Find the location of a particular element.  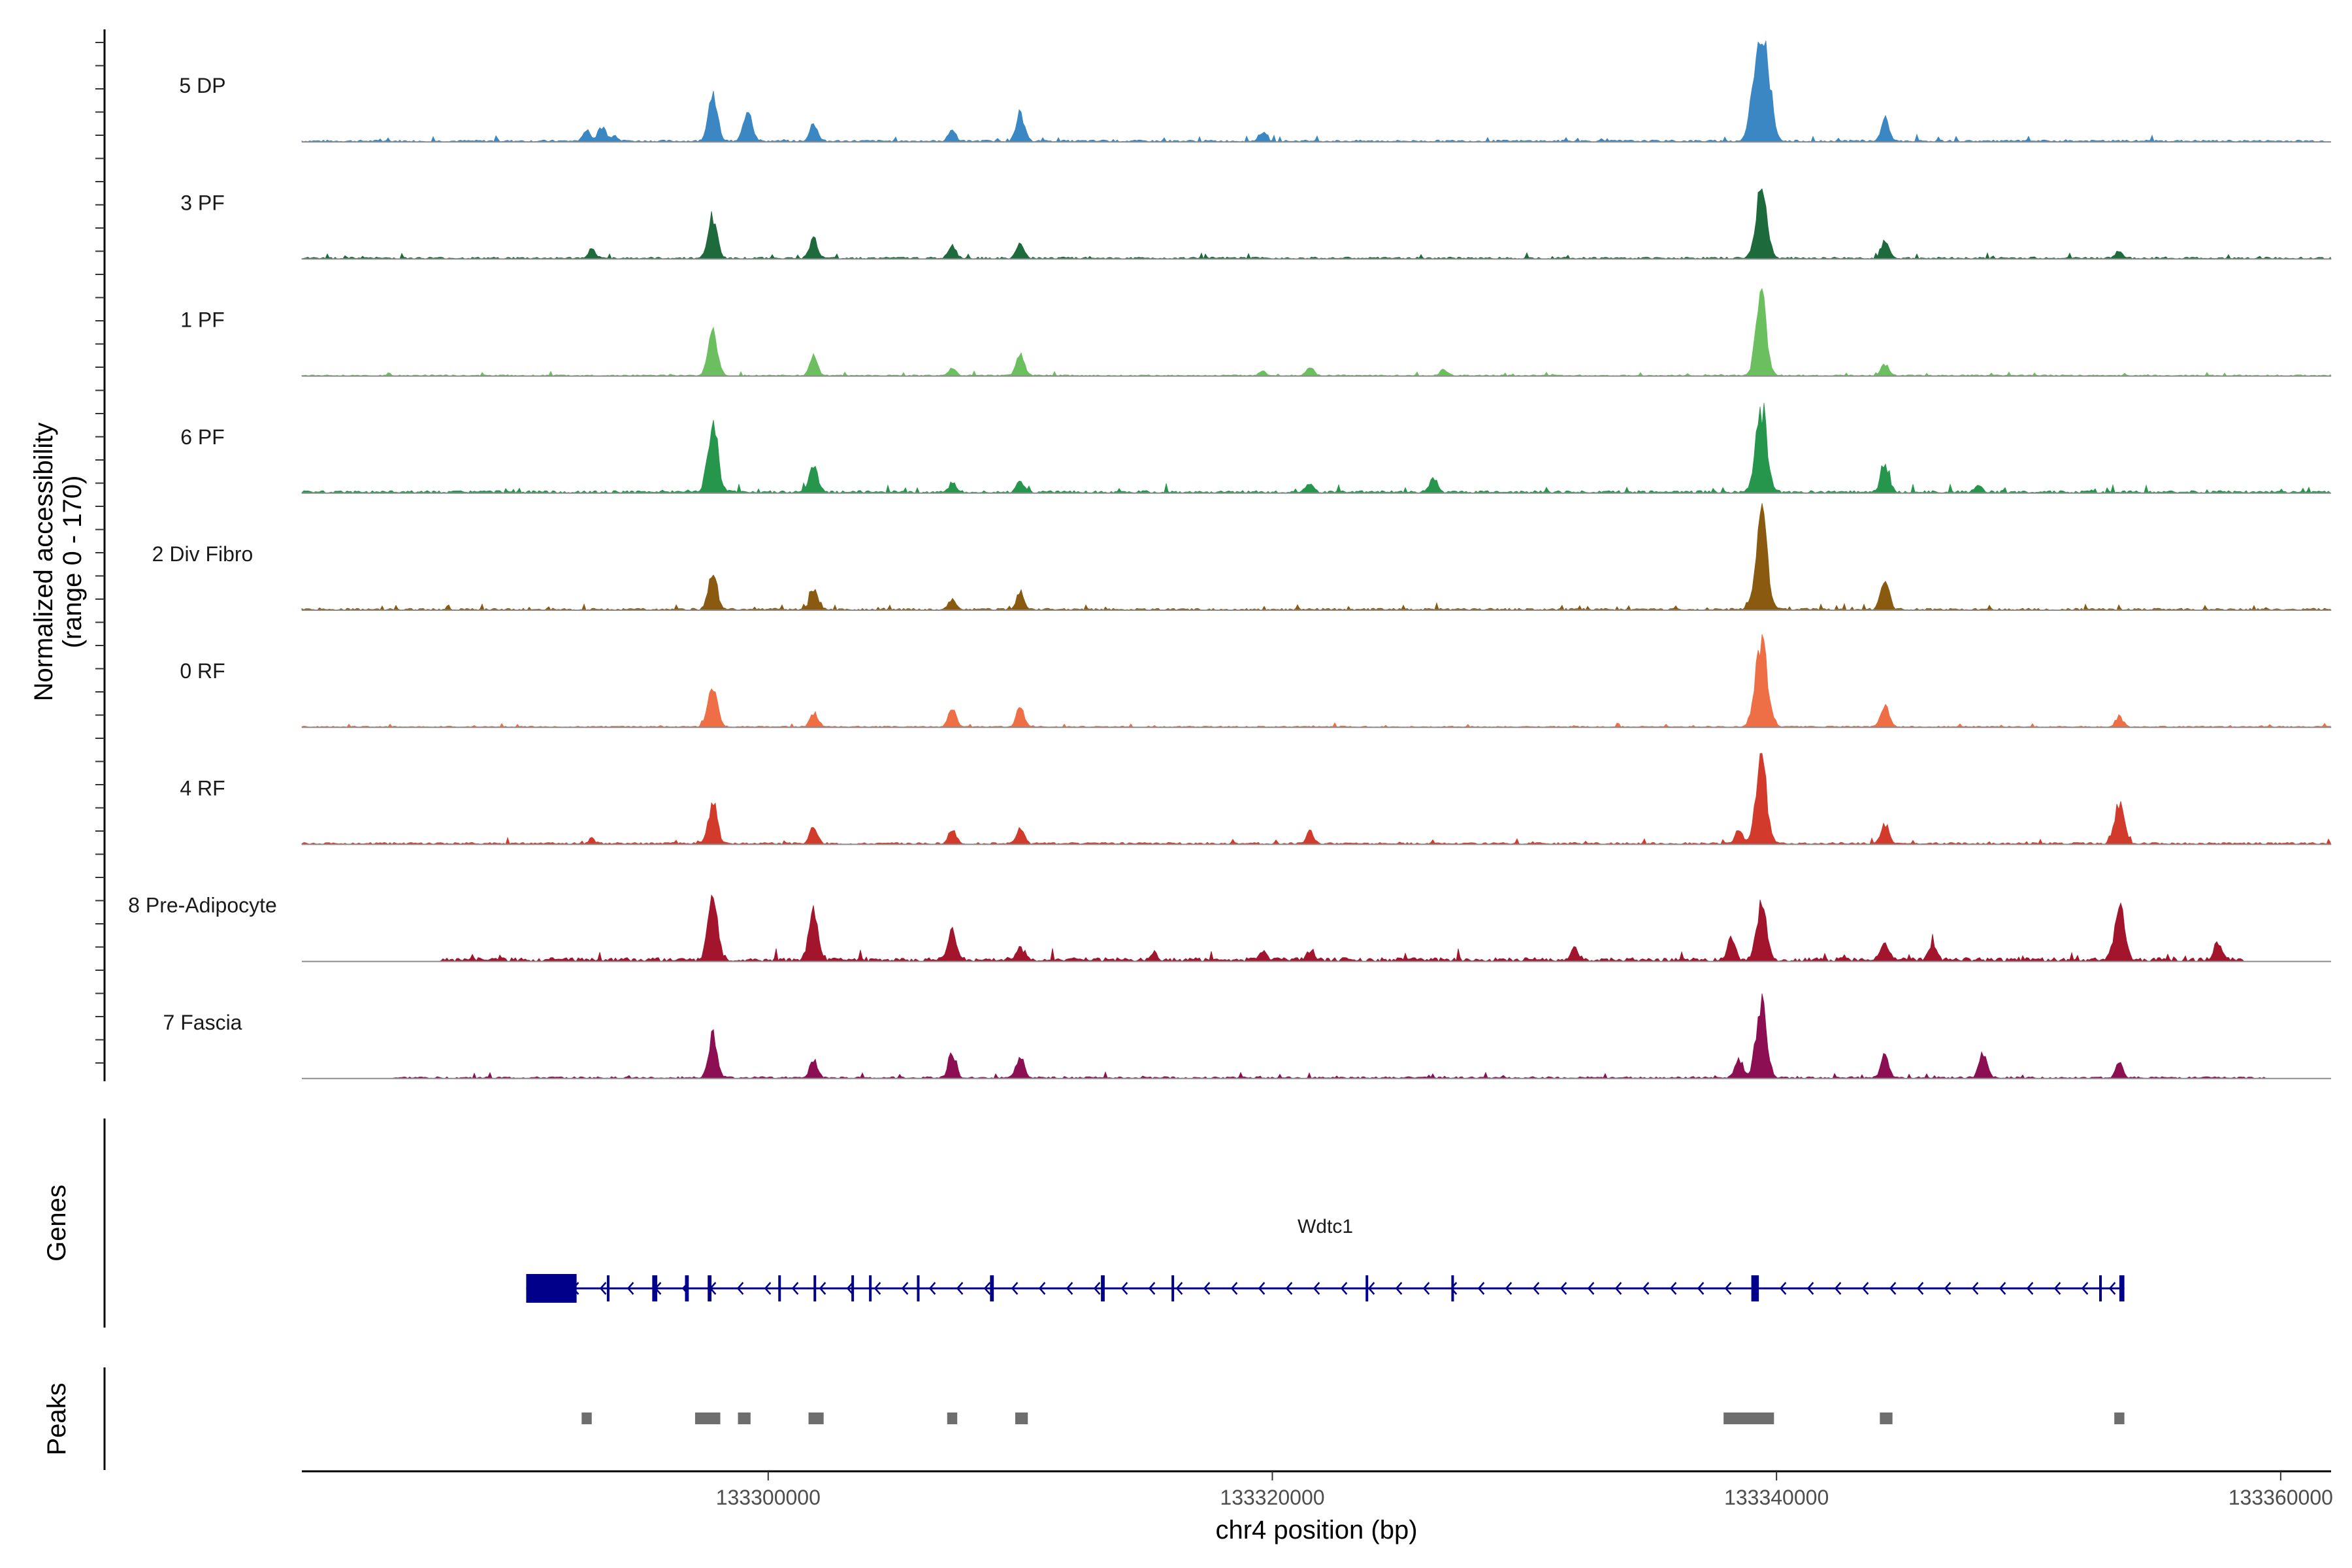

peaks-track is located at coordinates (1353, 1418).